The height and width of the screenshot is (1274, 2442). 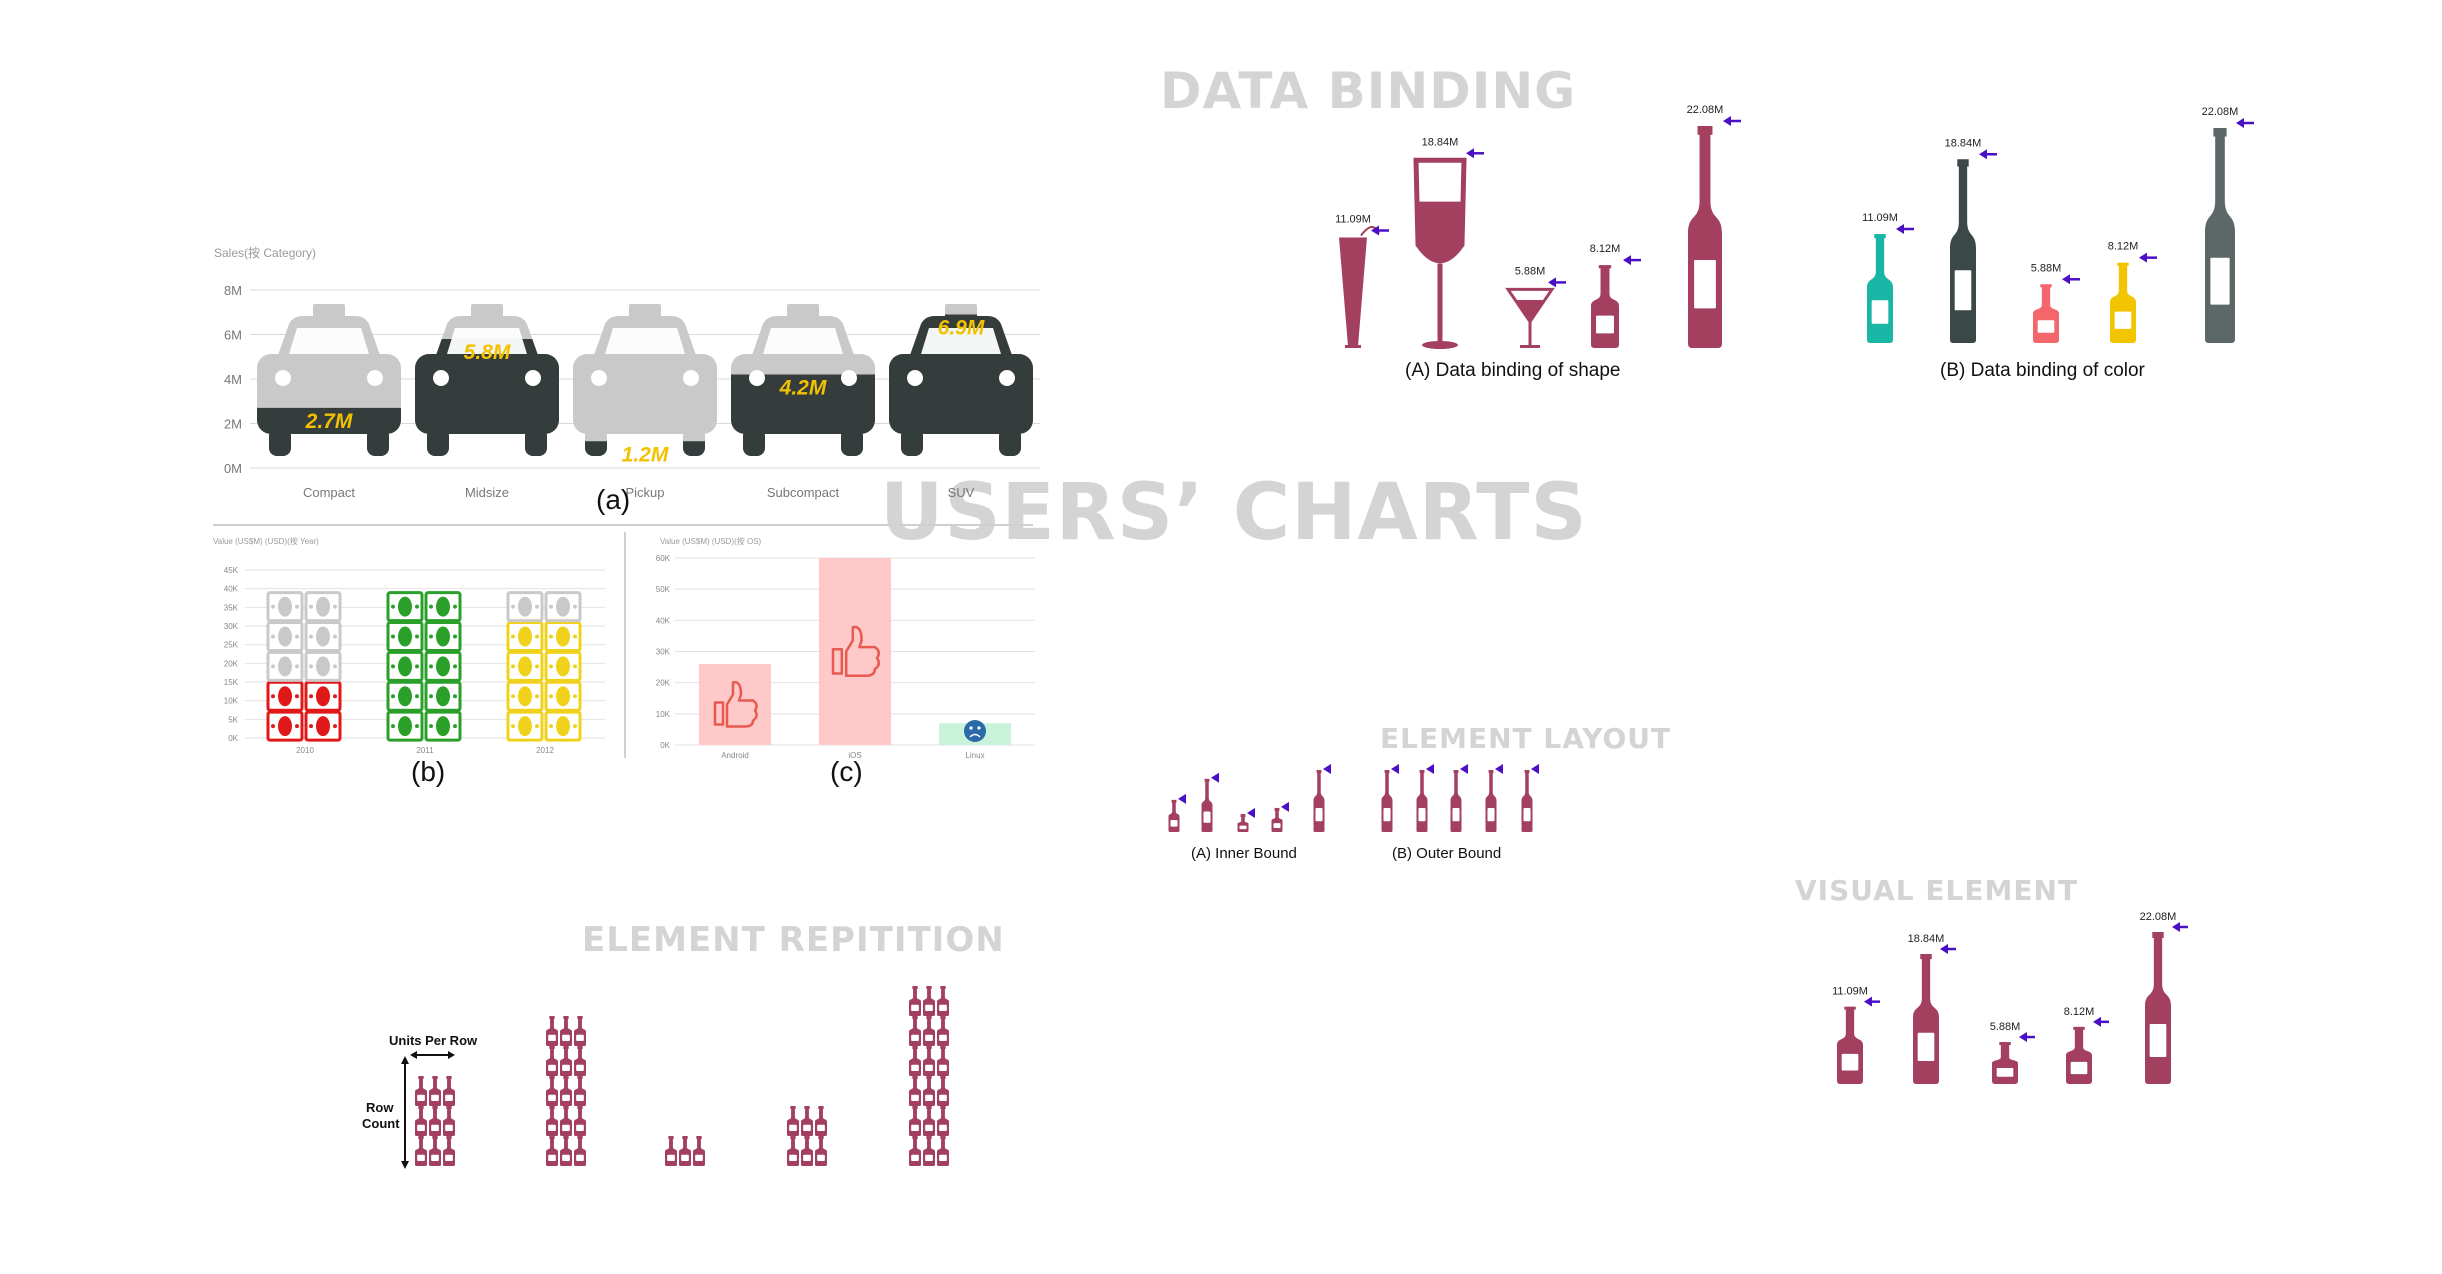 What do you see at coordinates (623, 525) in the screenshot?
I see `divider-horizontal` at bounding box center [623, 525].